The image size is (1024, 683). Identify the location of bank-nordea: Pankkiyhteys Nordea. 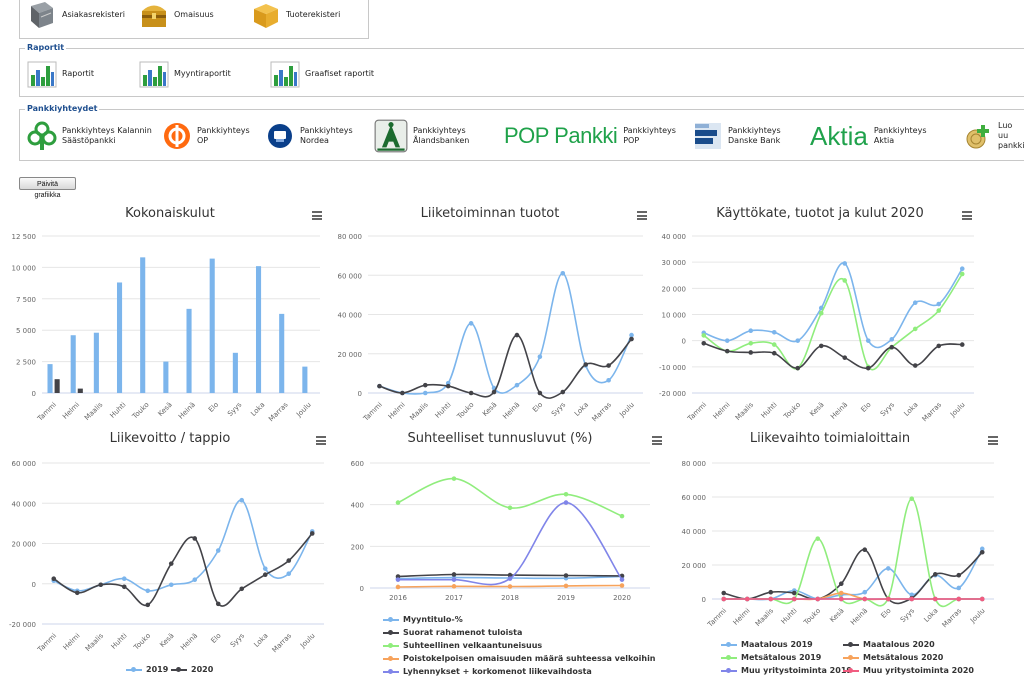
(309, 136).